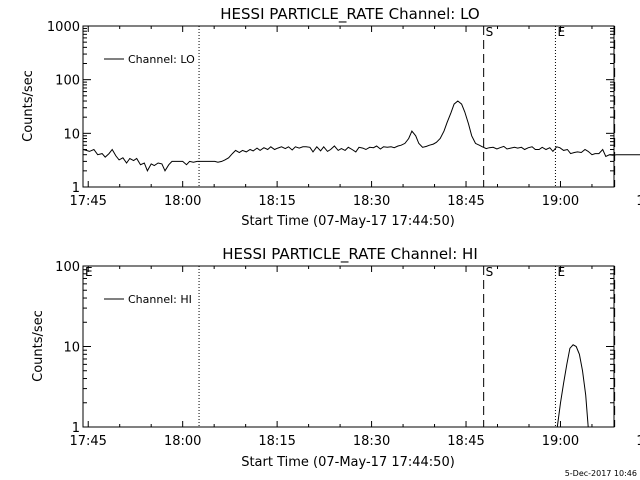  I want to click on legend: Channel: LO, so click(149, 59).